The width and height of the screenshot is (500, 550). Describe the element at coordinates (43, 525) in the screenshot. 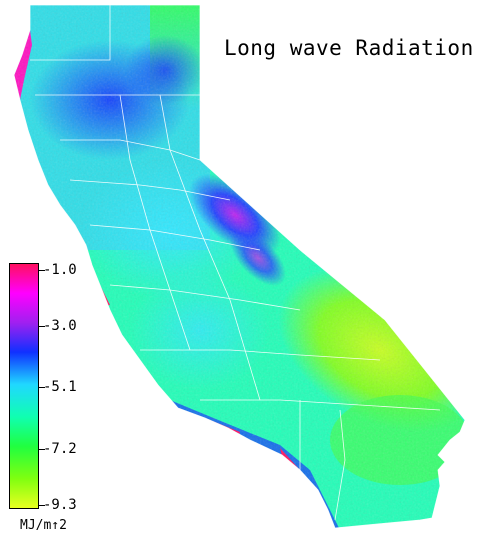

I see `legend-unit: MJ/m↑2` at that location.